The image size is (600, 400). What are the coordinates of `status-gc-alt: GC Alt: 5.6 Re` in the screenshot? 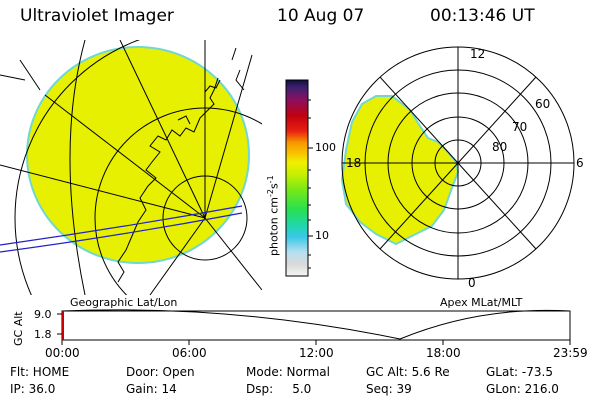 It's located at (408, 372).